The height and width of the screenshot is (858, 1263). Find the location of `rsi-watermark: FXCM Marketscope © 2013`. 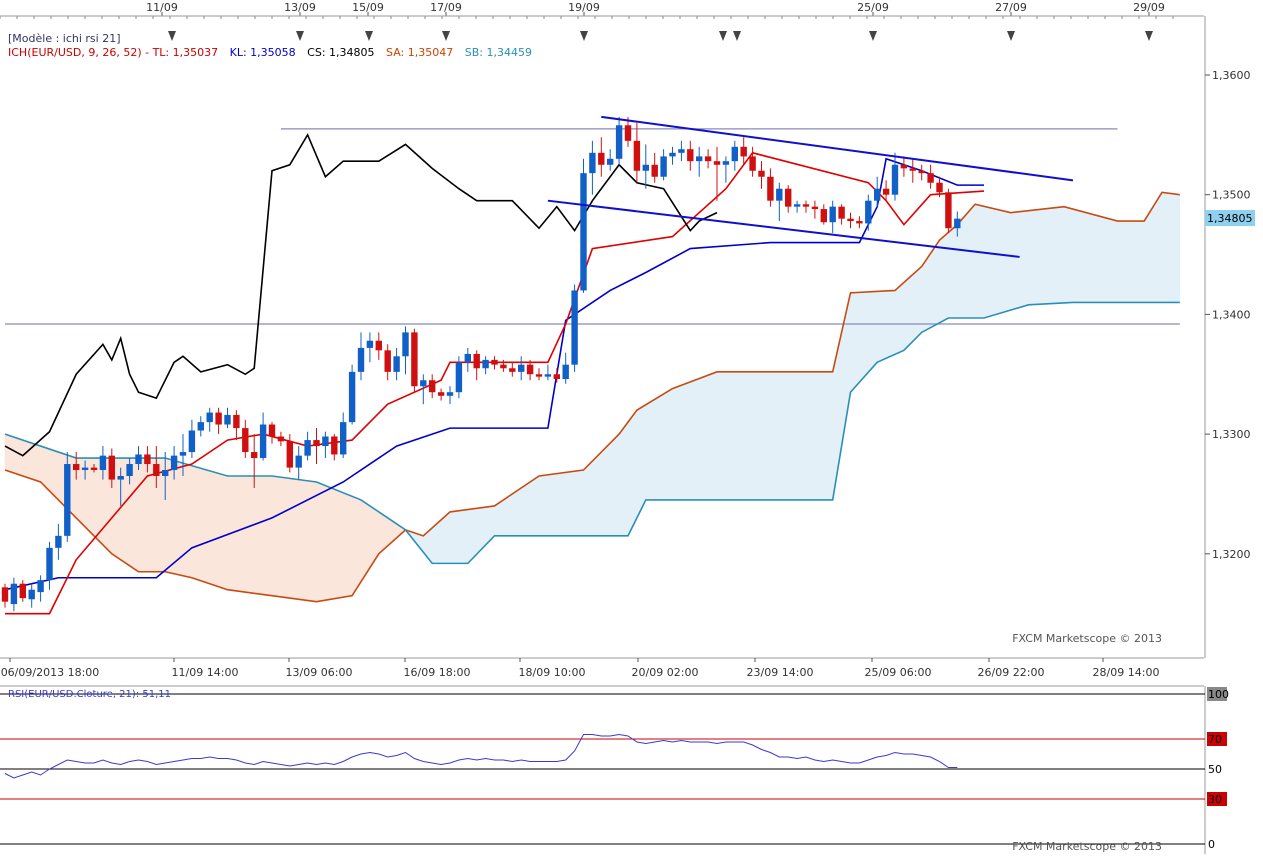

rsi-watermark: FXCM Marketscope © 2013 is located at coordinates (1087, 846).